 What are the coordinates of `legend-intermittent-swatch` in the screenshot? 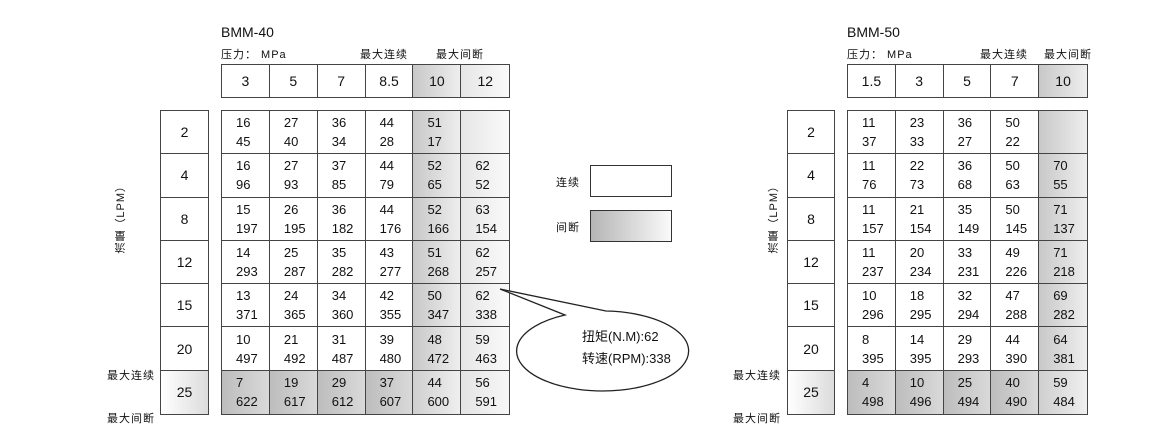 It's located at (631, 226).